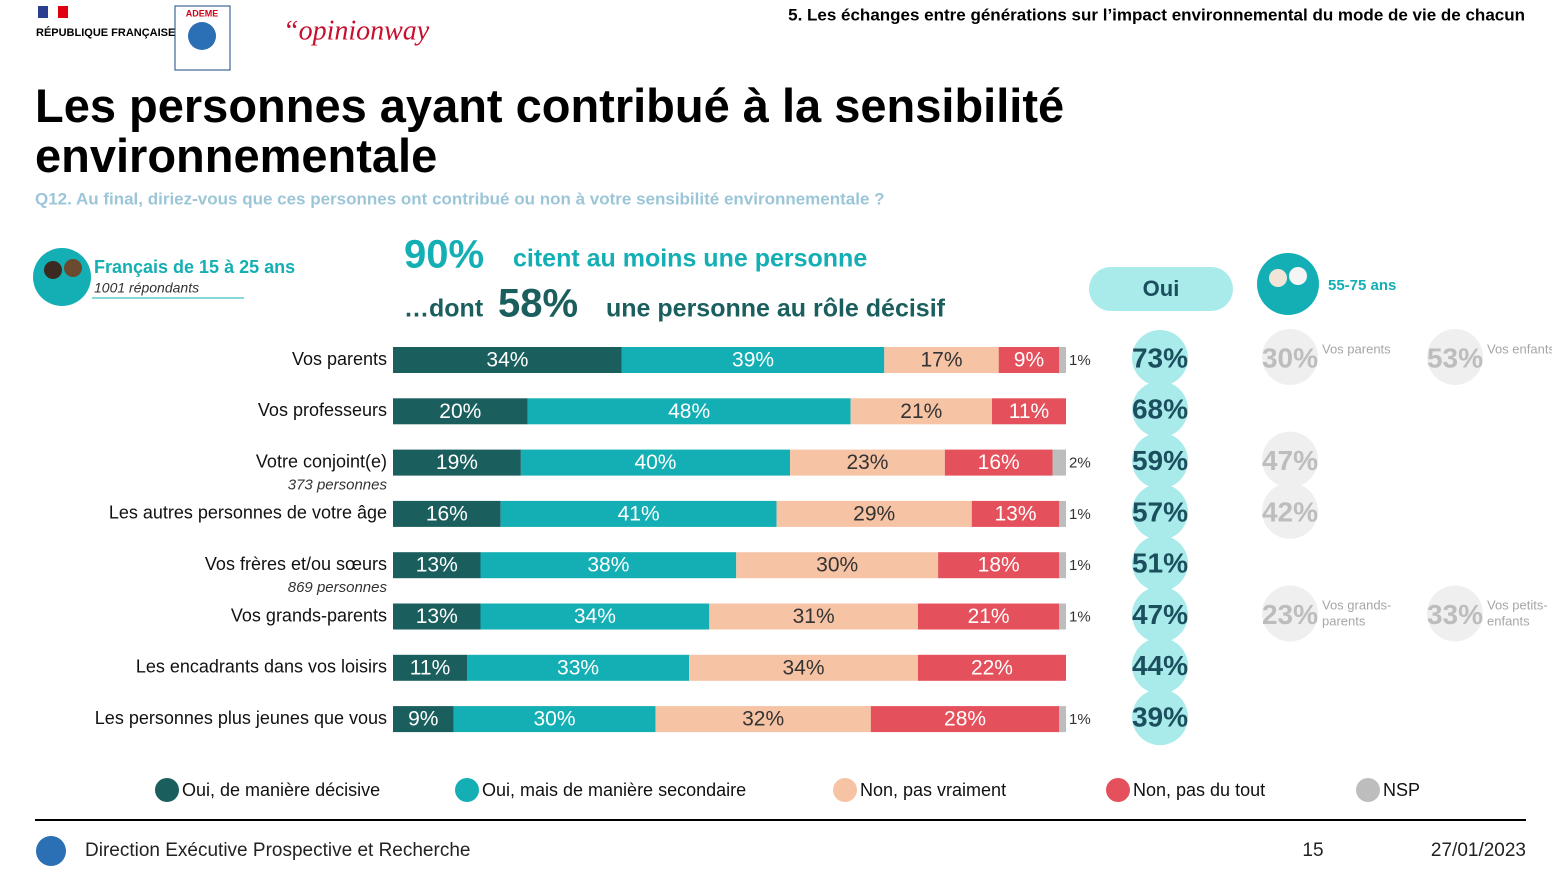 The height and width of the screenshot is (876, 1552). I want to click on comparison-note: Vos petits-enfants, so click(1517, 613).